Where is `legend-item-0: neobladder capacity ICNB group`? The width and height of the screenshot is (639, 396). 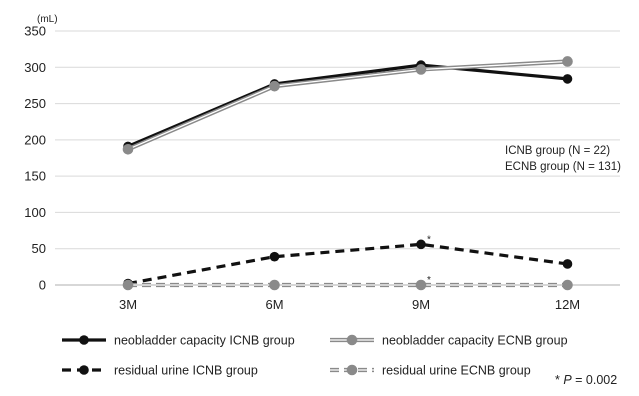 legend-item-0: neobladder capacity ICNB group is located at coordinates (178, 341).